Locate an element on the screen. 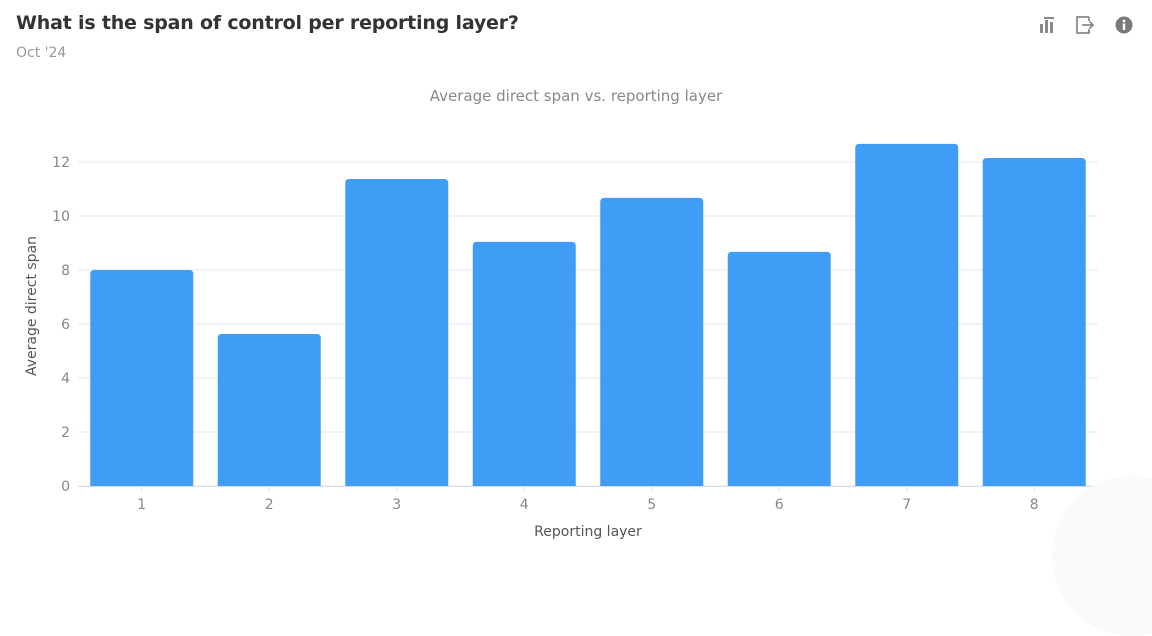 The height and width of the screenshot is (636, 1152). x-tick-label: 2 is located at coordinates (269, 505).